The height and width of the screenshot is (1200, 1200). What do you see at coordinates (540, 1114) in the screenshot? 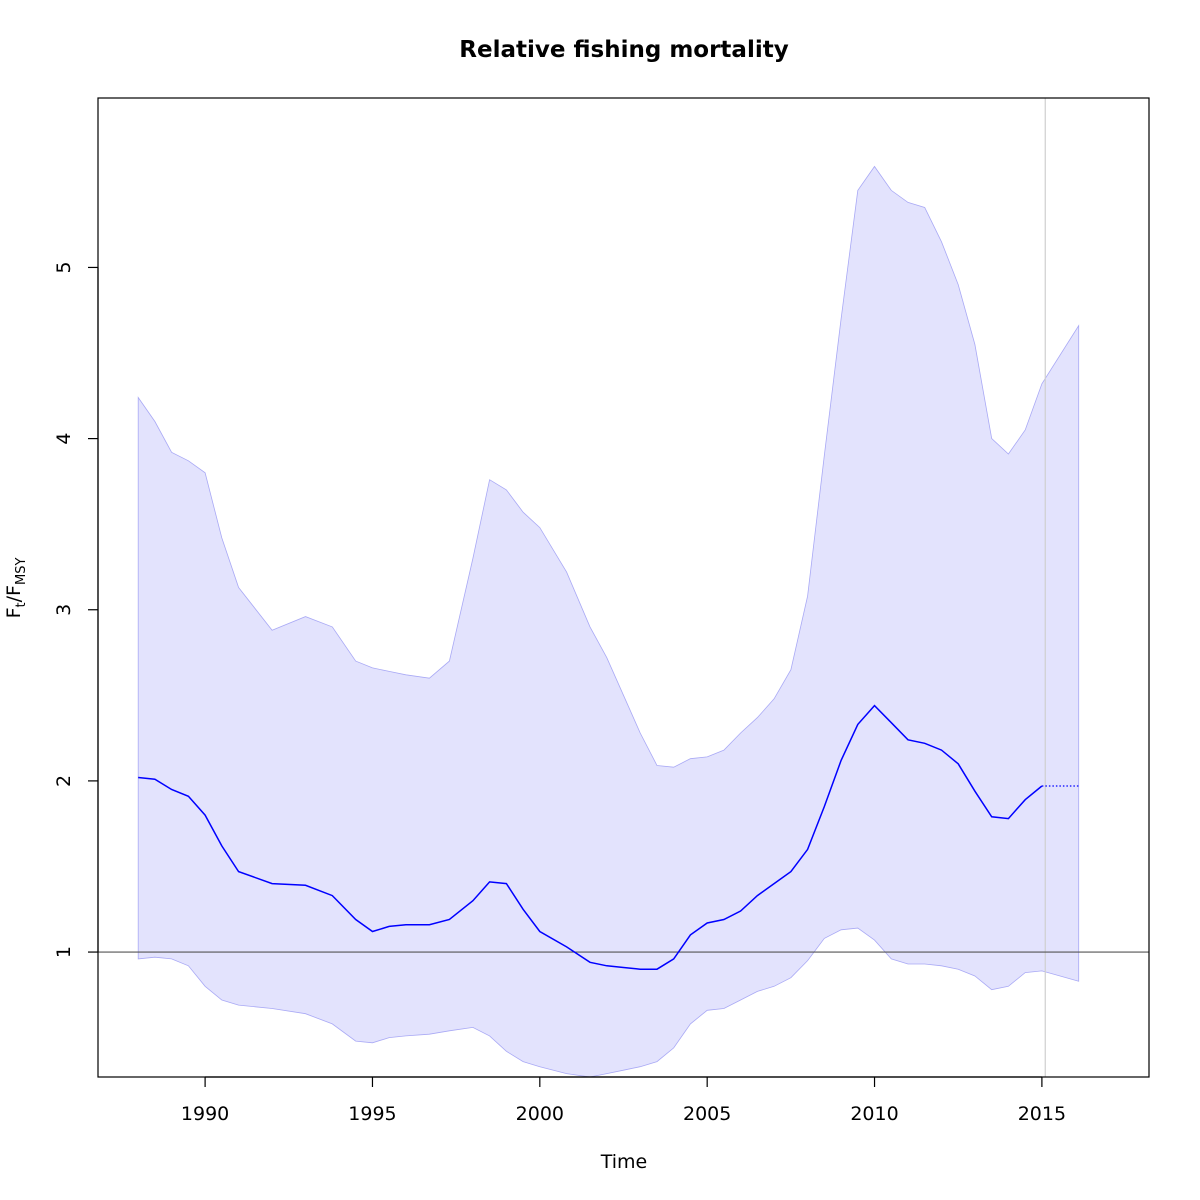
I see `x-tick-label: 2000` at bounding box center [540, 1114].